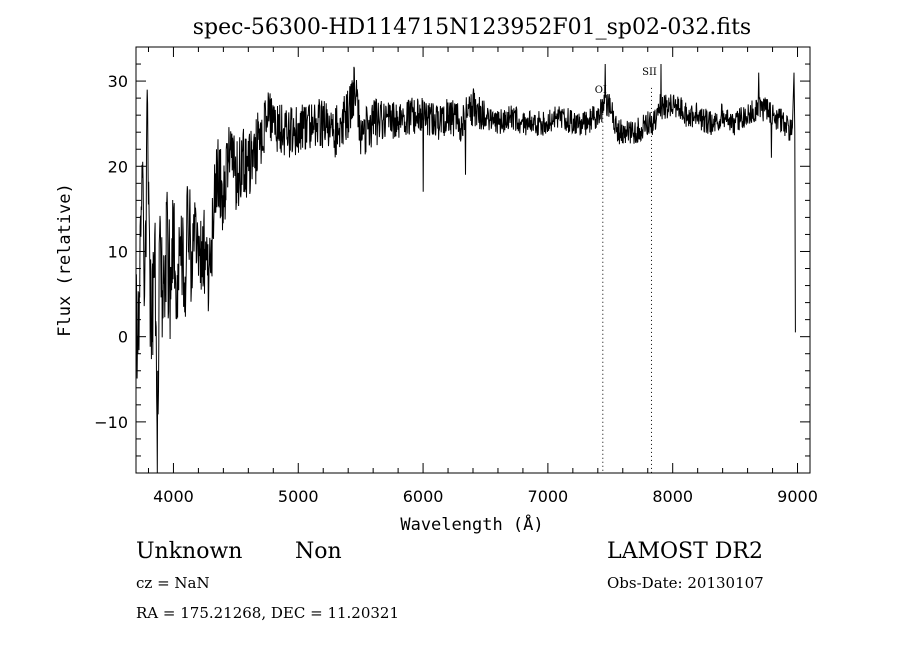 Image resolution: width=900 pixels, height=650 pixels. Describe the element at coordinates (649, 72) in the screenshot. I see `spectral-line-label: SII` at that location.